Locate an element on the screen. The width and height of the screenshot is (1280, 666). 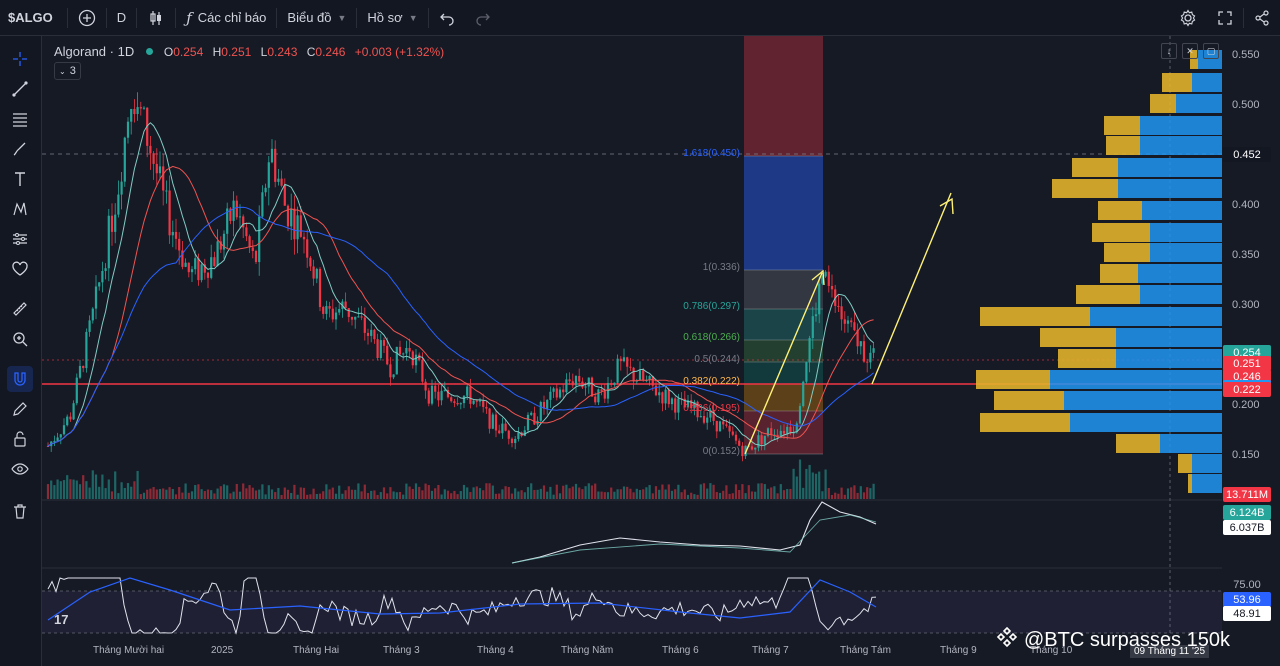
collapse-icon: ✕ is located at coordinates (1190, 50).